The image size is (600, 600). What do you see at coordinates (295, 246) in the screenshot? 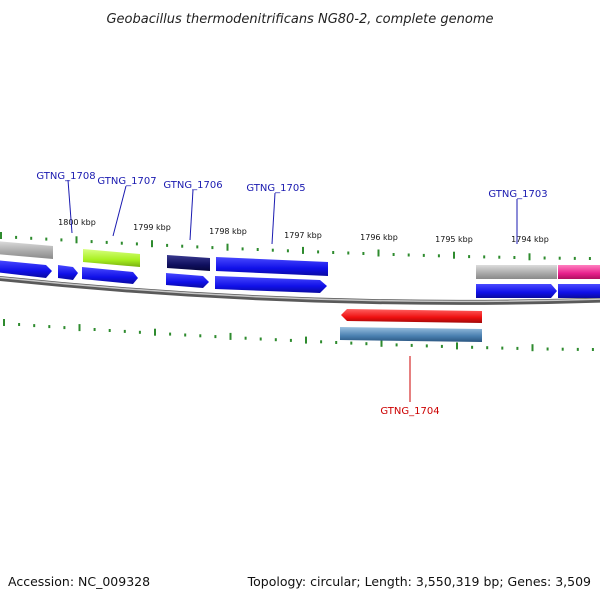
I see `tick-row-top` at bounding box center [295, 246].